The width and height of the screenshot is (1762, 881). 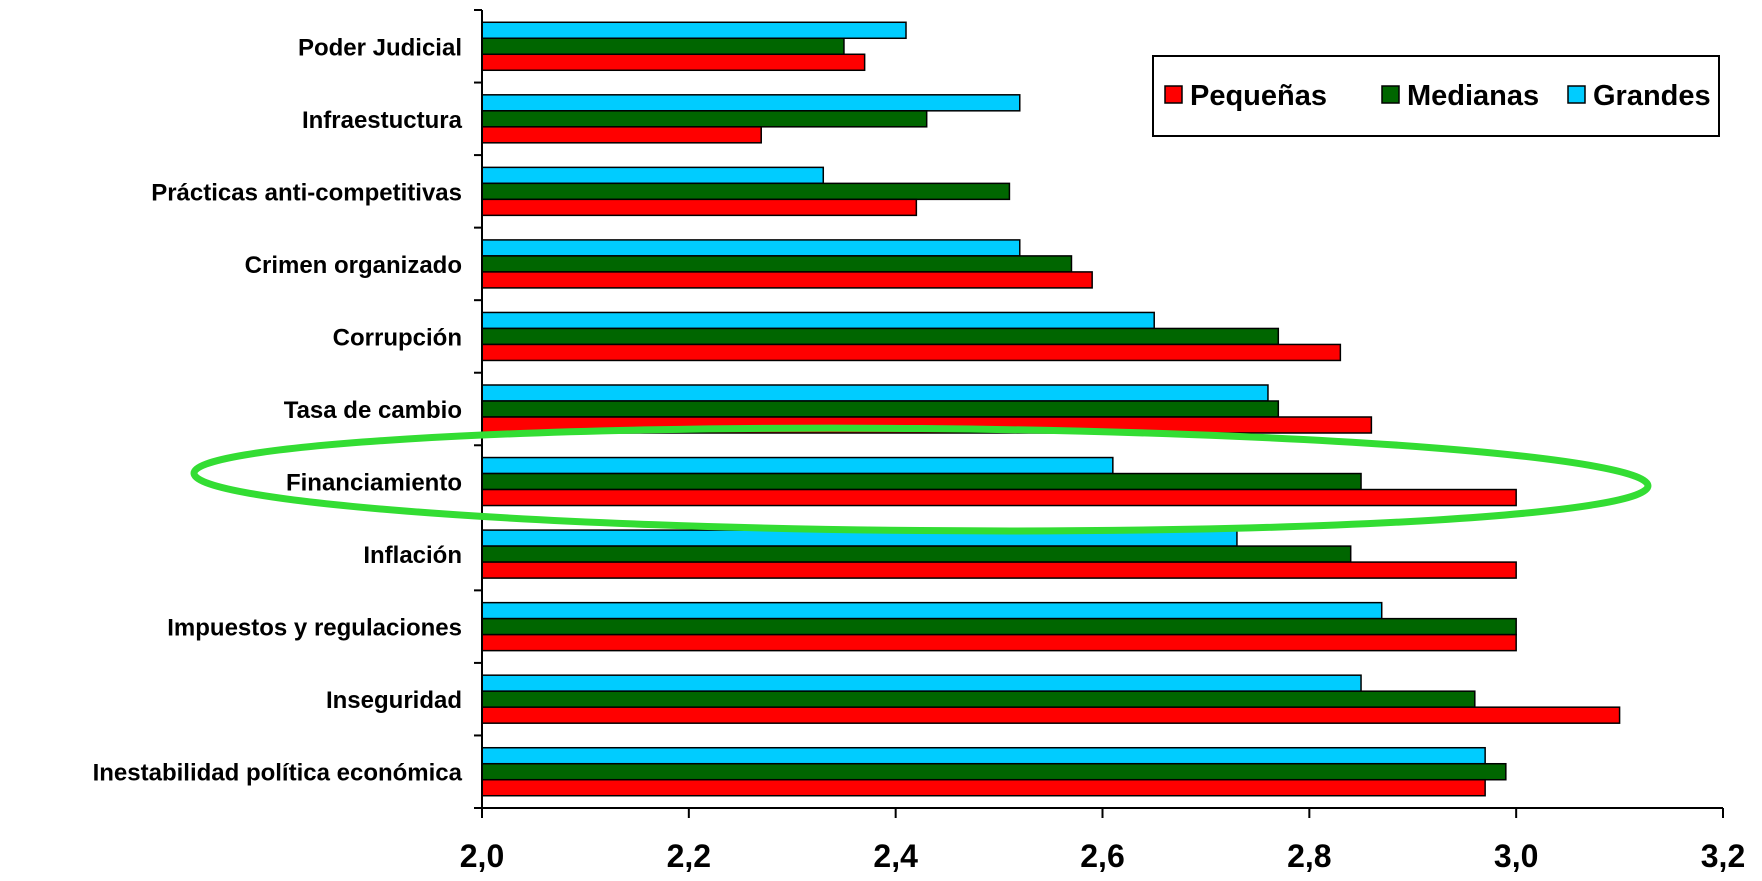 I want to click on category-label: Inflación, so click(x=412, y=555).